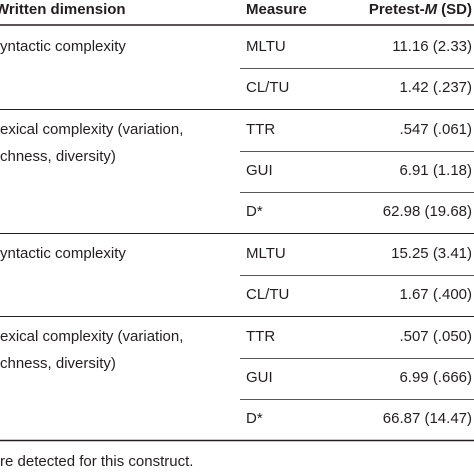 This screenshot has width=474, height=474. What do you see at coordinates (435, 336) in the screenshot?
I see `pretest-cell: .507 (.050)` at bounding box center [435, 336].